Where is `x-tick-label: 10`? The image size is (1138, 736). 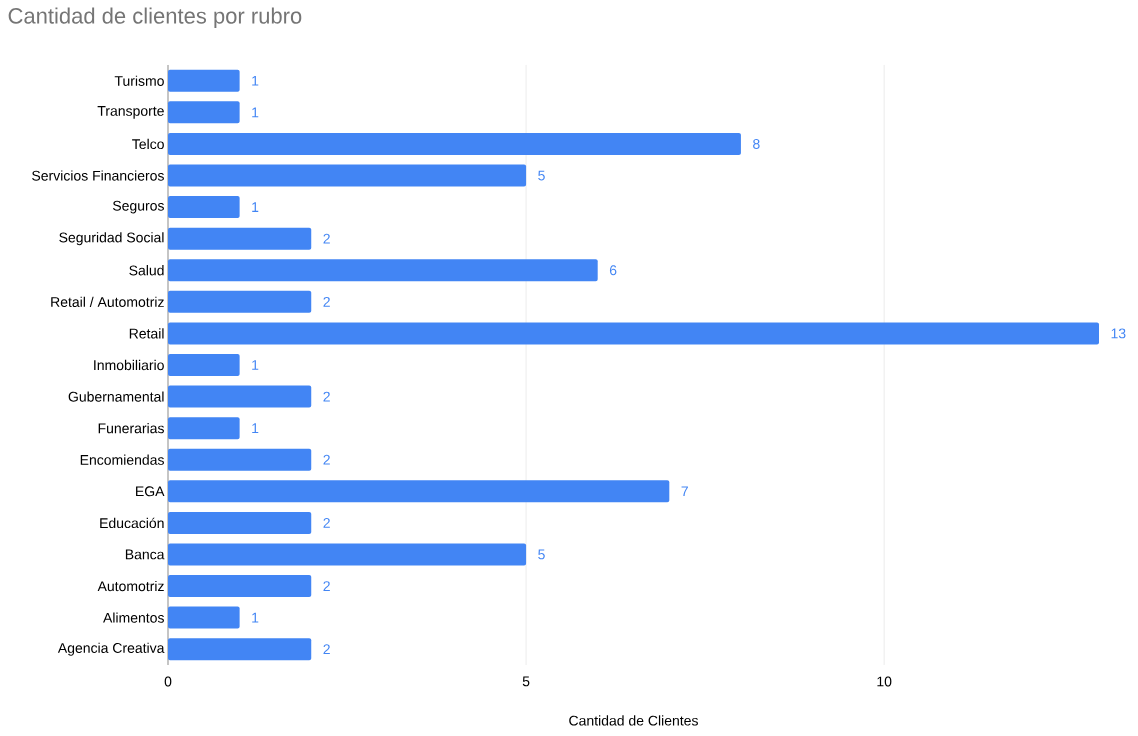 x-tick-label: 10 is located at coordinates (884, 681).